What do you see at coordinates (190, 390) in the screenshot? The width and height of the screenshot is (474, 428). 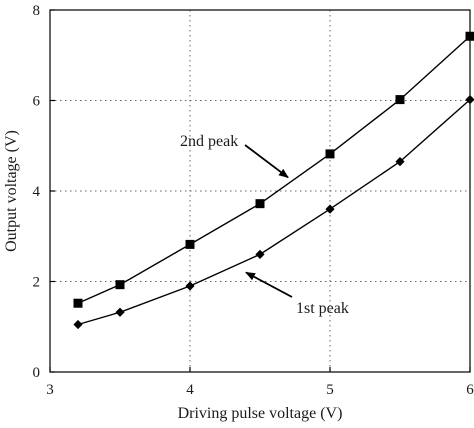 I see `x-tick-label: 4` at bounding box center [190, 390].